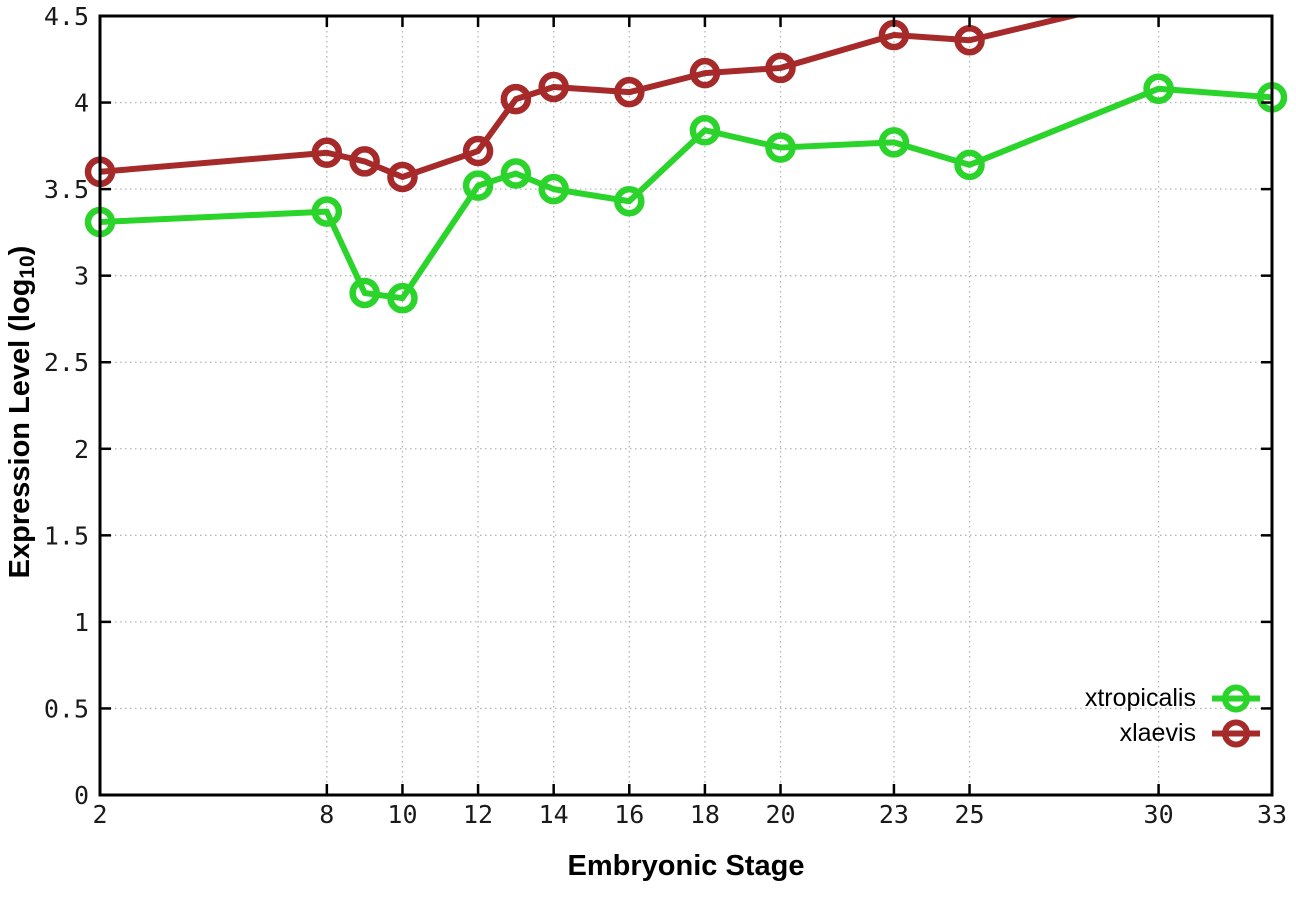 The height and width of the screenshot is (907, 1296). I want to click on legend-entry-xtropicalis: xtropicalis, so click(1173, 698).